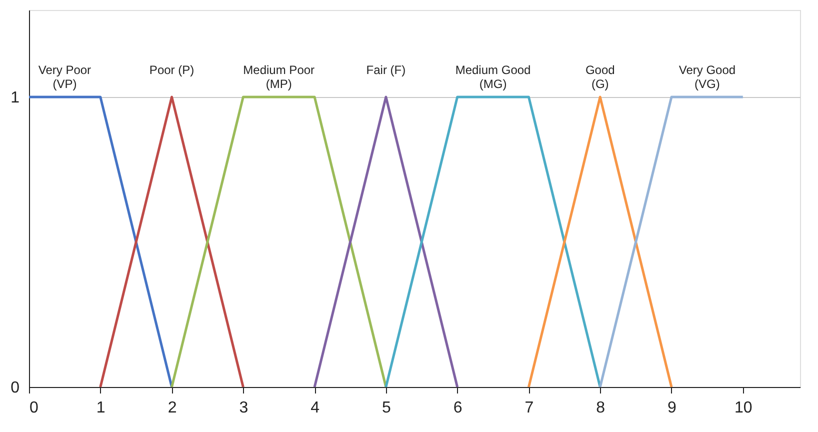  I want to click on x-tick-label: 10, so click(743, 408).